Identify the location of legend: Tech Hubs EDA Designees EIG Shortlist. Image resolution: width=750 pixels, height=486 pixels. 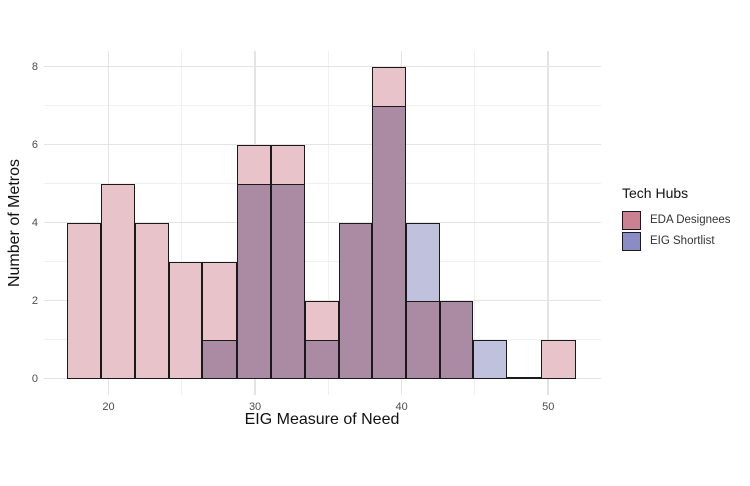
(676, 218).